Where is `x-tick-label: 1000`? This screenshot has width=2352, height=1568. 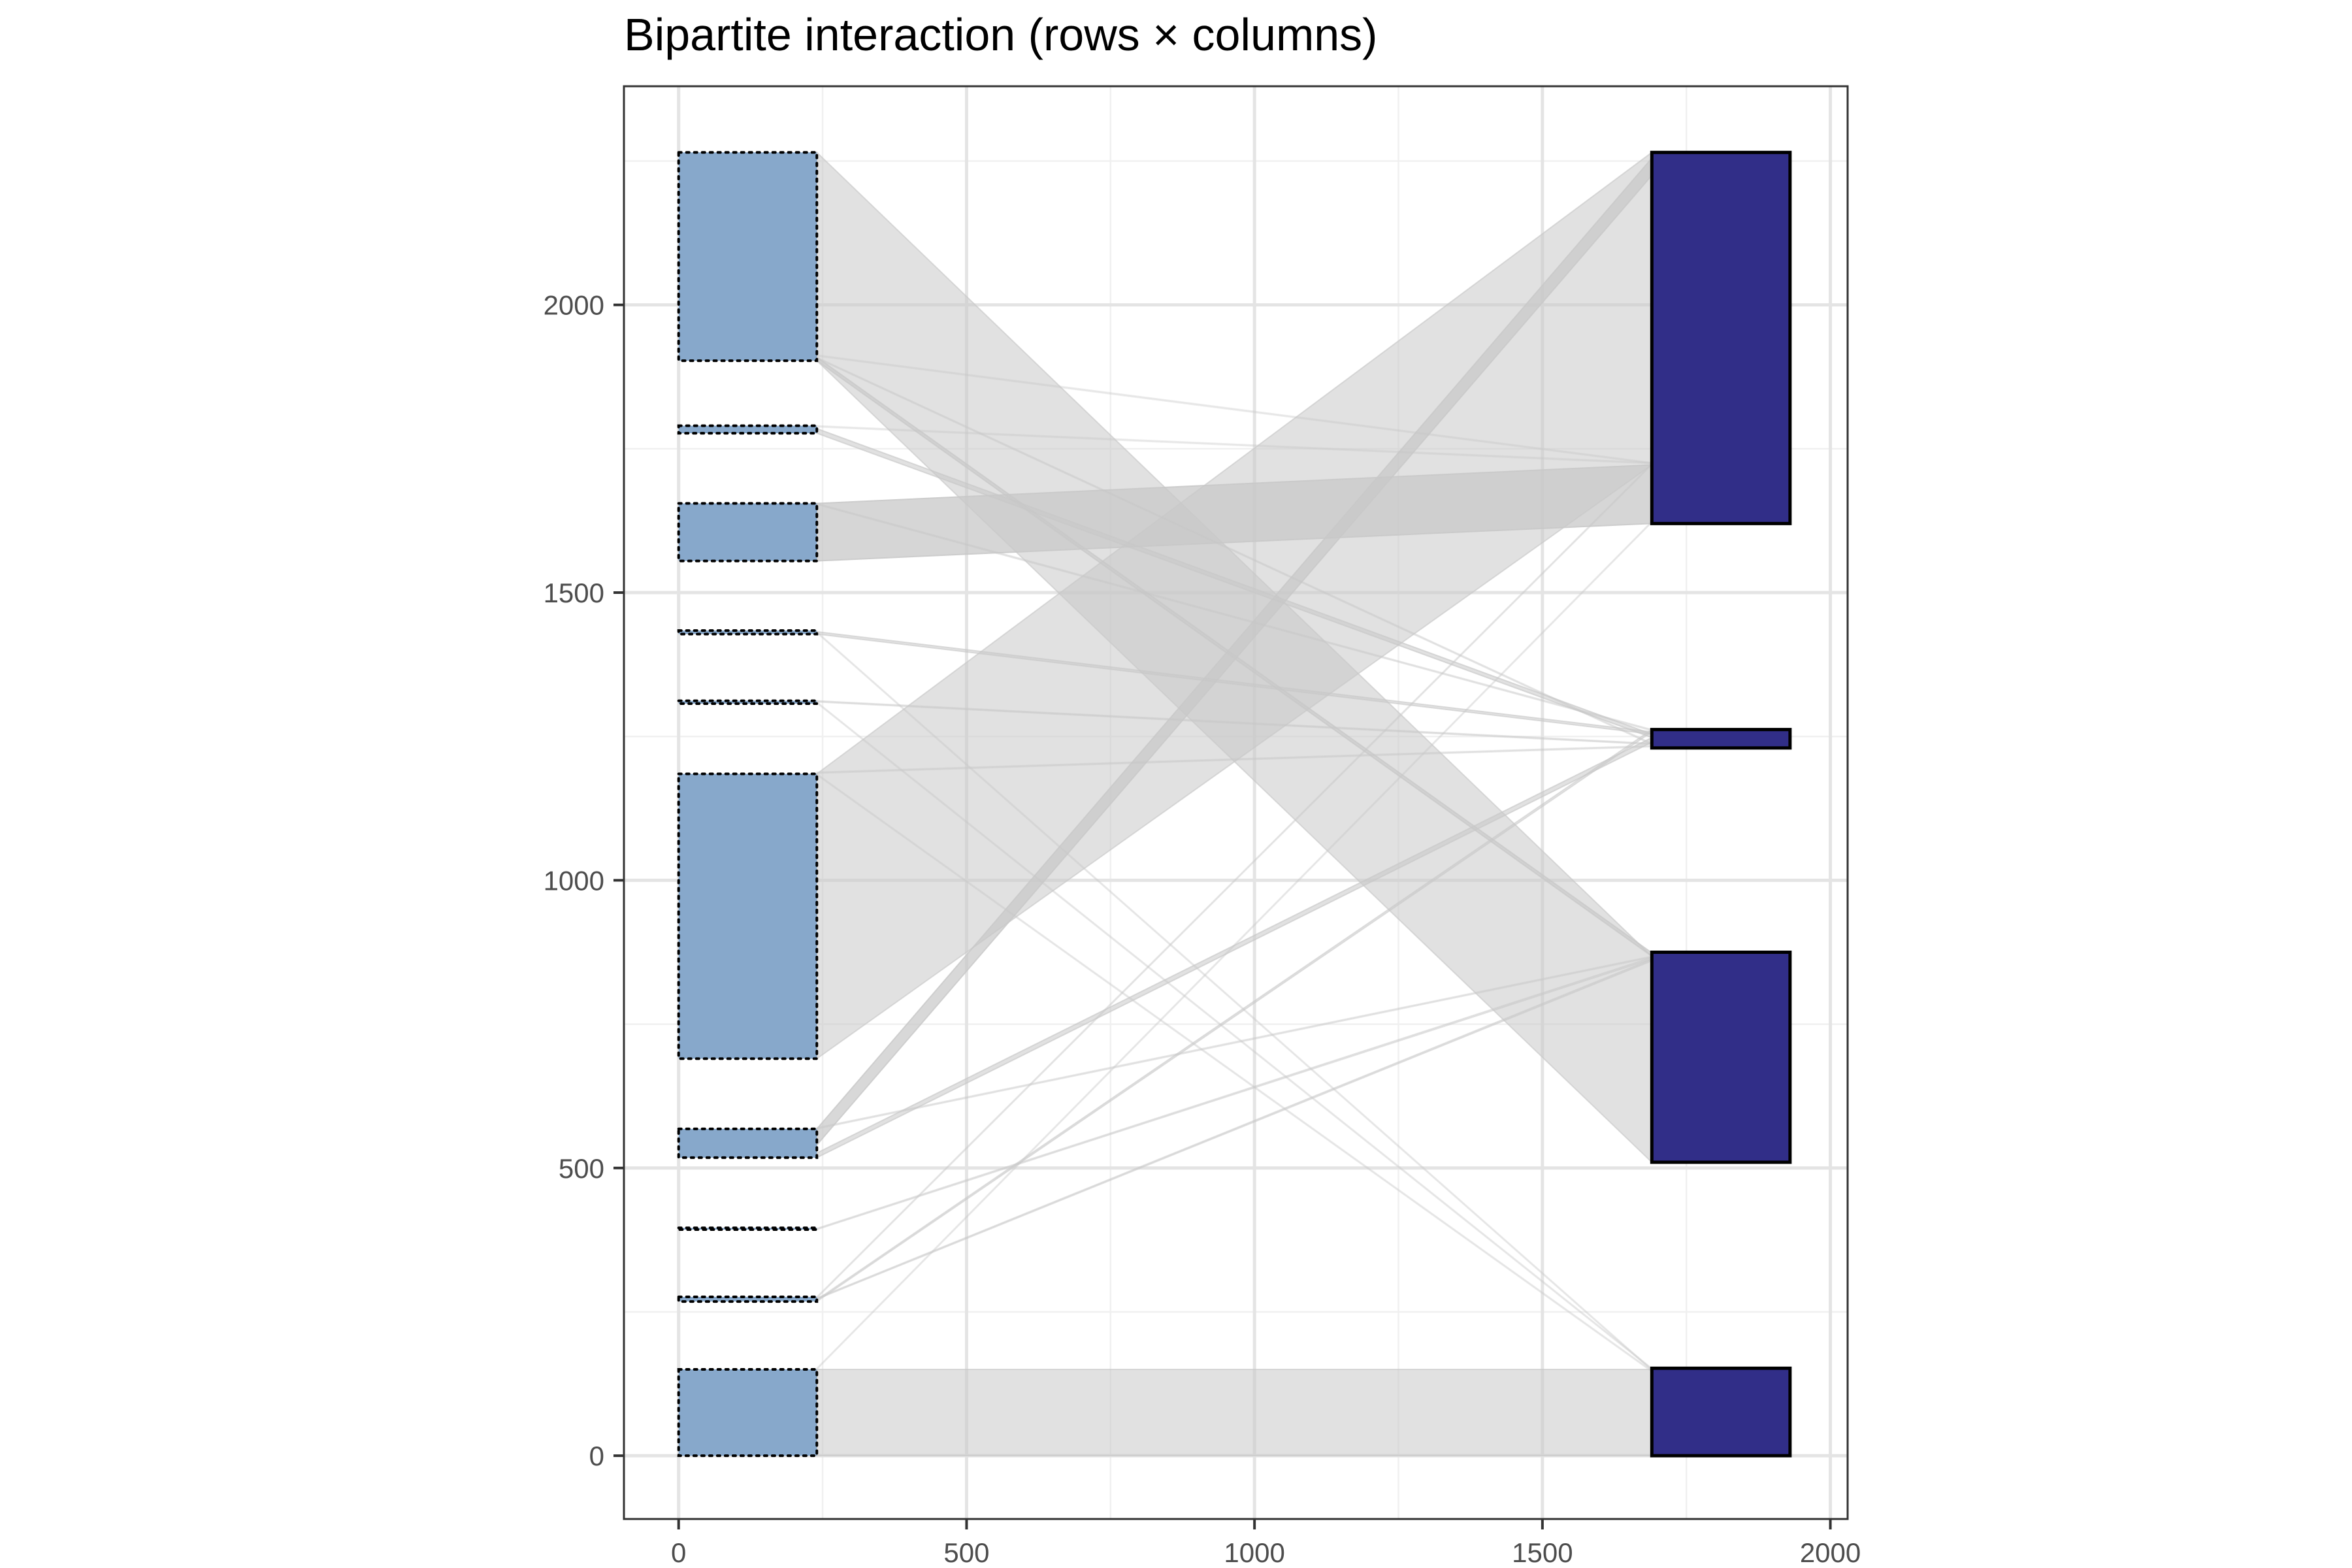
x-tick-label: 1000 is located at coordinates (1254, 1552).